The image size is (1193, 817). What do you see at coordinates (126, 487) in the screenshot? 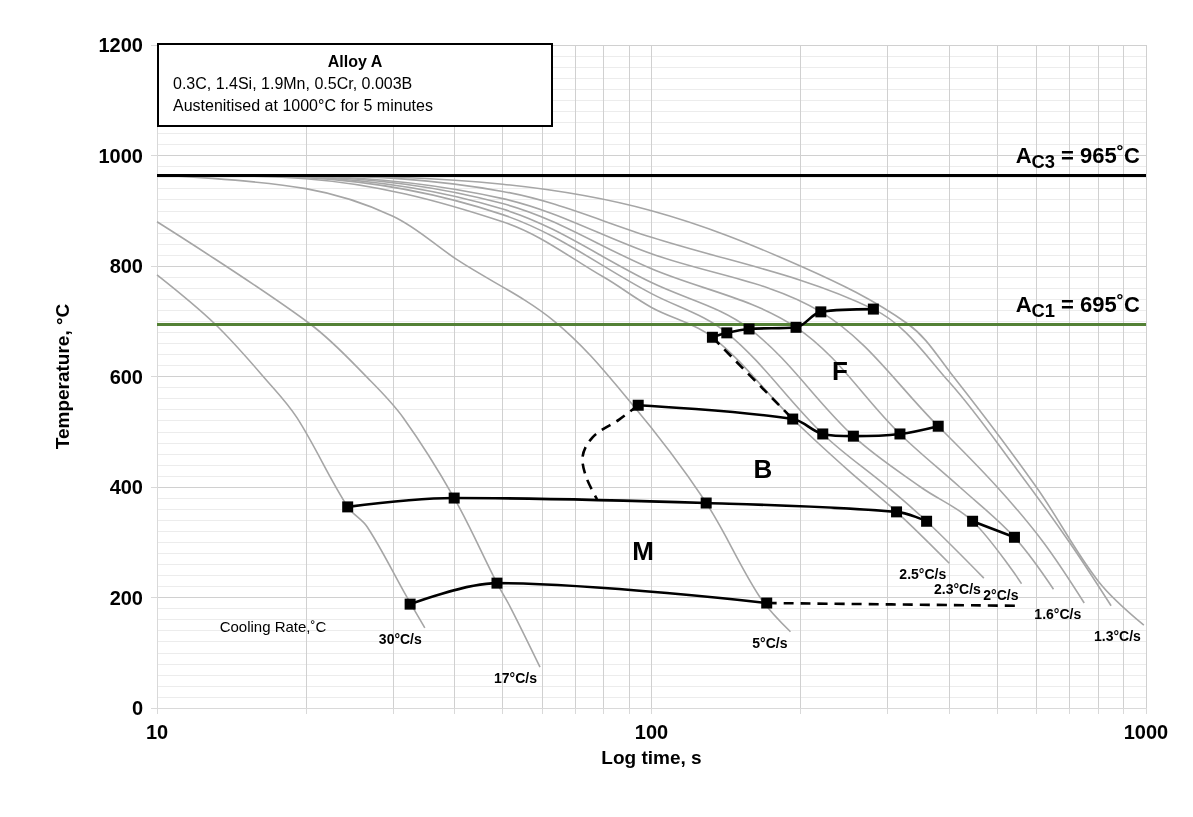
I see `y-tick-label: 400` at bounding box center [126, 487].